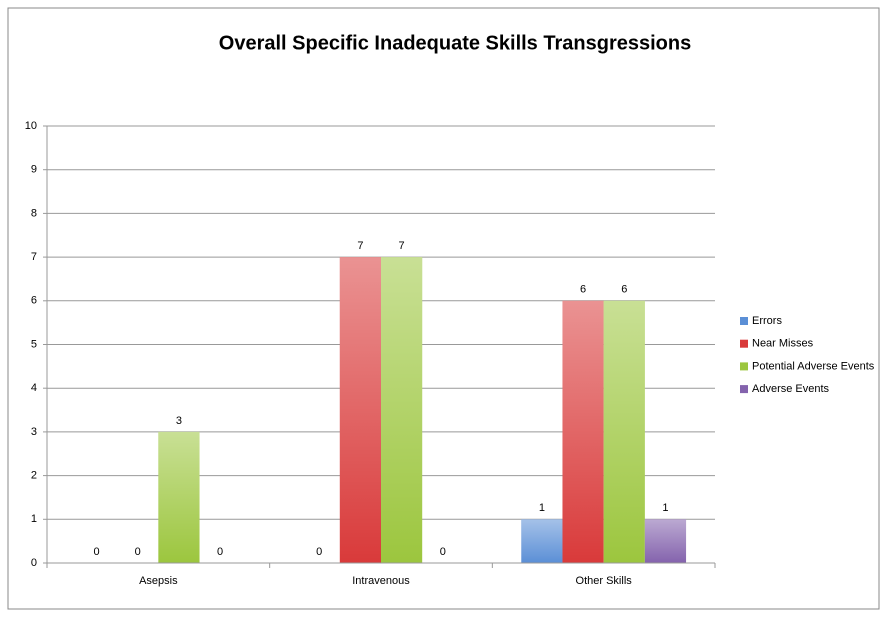 This screenshot has height=623, width=888. Describe the element at coordinates (34, 257) in the screenshot. I see `y-tick-label: 7` at that location.